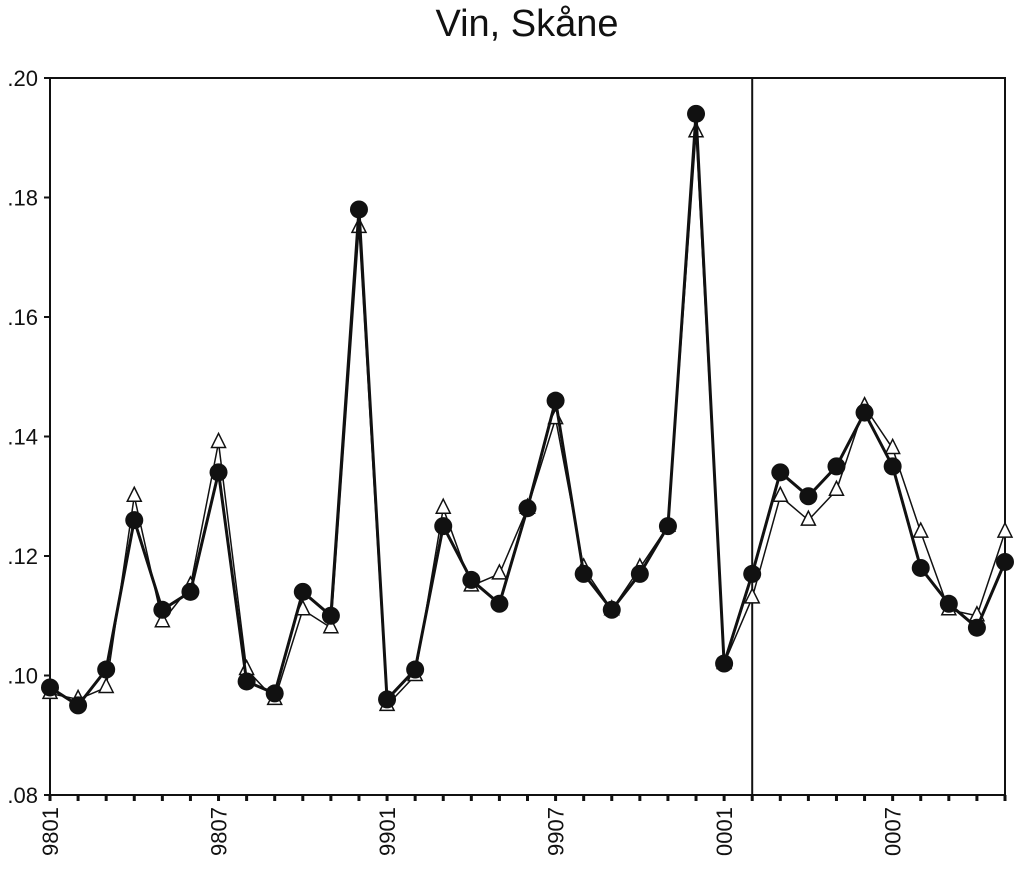 This screenshot has height=871, width=1015. Describe the element at coordinates (22, 795) in the screenshot. I see `y-tick-label: .08` at that location.